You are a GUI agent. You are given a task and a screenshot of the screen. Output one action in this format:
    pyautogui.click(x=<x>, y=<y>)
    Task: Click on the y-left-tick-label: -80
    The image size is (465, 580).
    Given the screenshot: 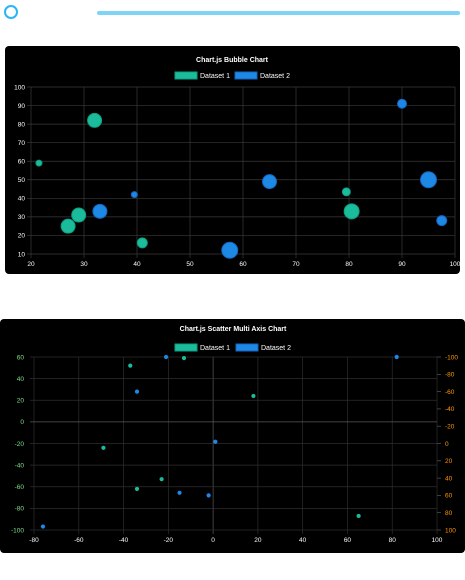 What is the action you would take?
    pyautogui.click(x=20, y=509)
    